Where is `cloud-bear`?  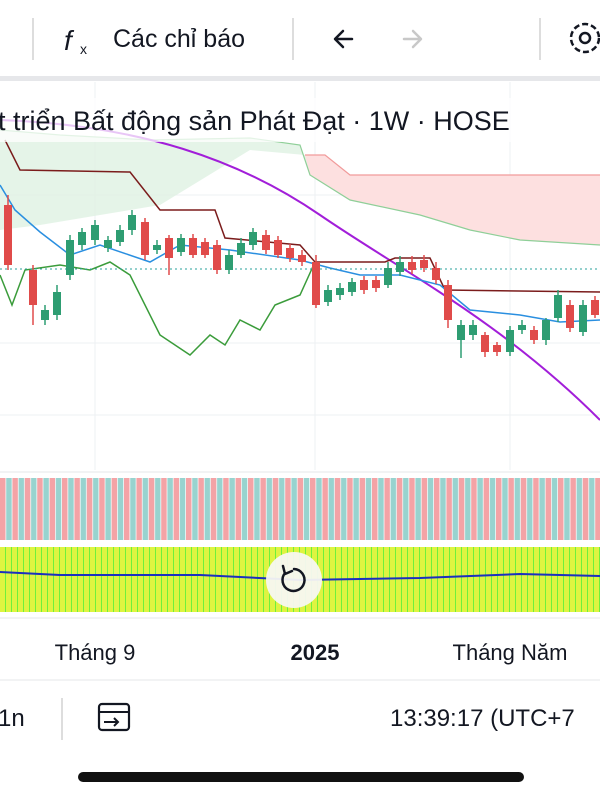
cloud-bear is located at coordinates (452, 200).